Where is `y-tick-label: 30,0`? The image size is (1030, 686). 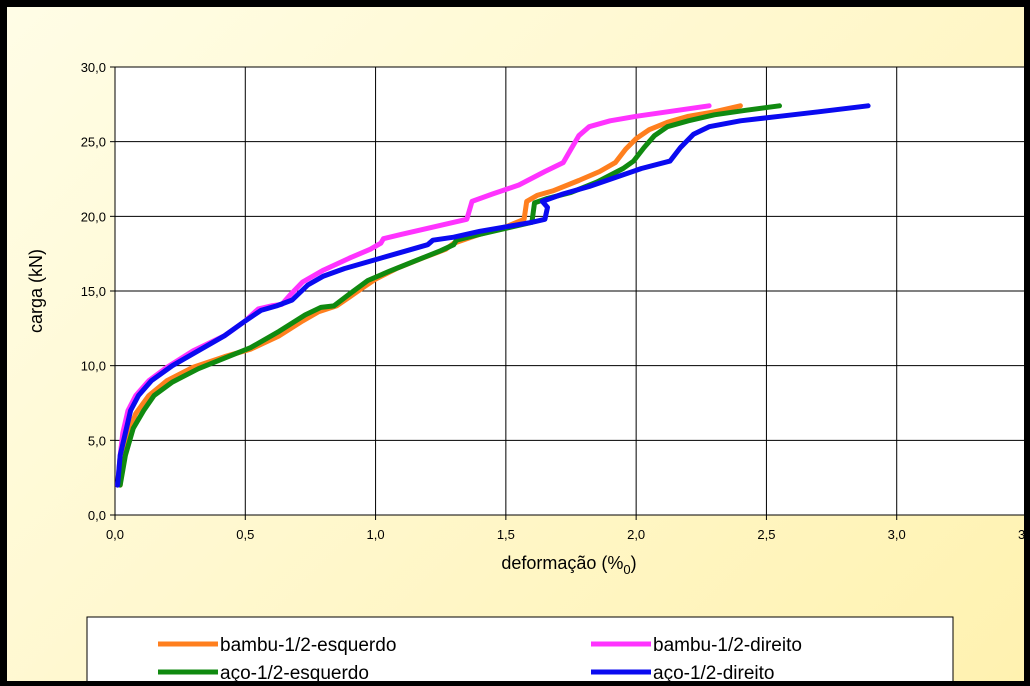 y-tick-label: 30,0 is located at coordinates (93, 67).